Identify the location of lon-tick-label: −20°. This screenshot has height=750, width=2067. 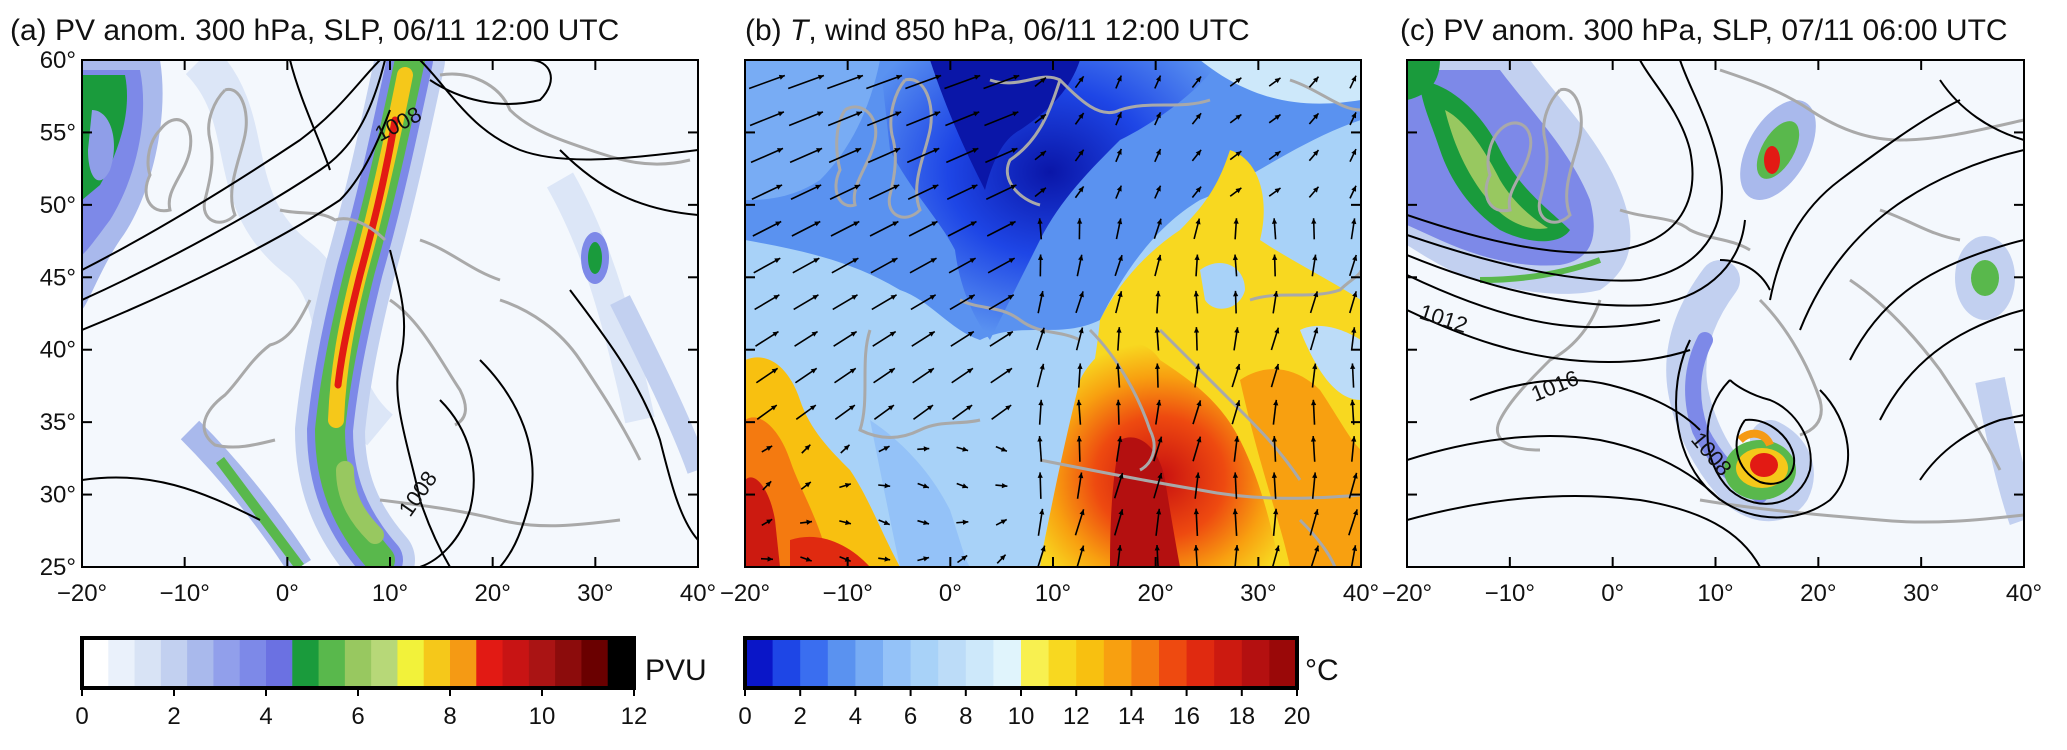
(1407, 593).